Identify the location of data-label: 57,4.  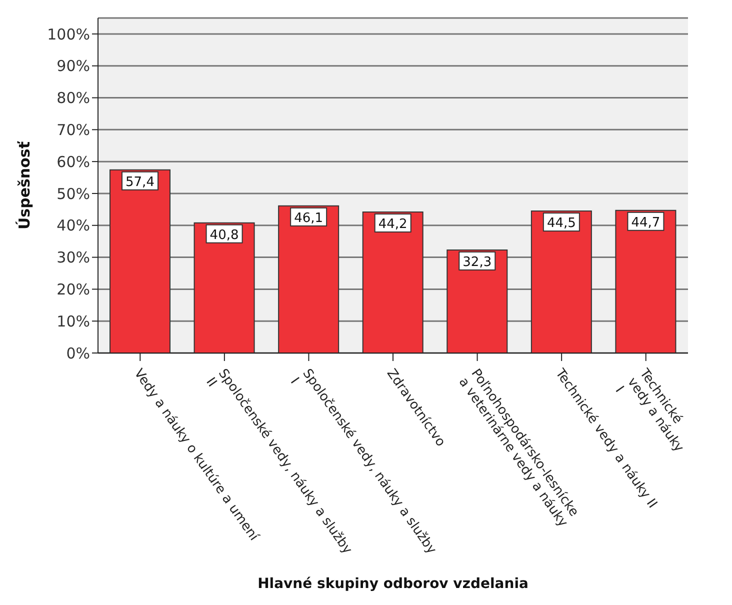
(140, 182).